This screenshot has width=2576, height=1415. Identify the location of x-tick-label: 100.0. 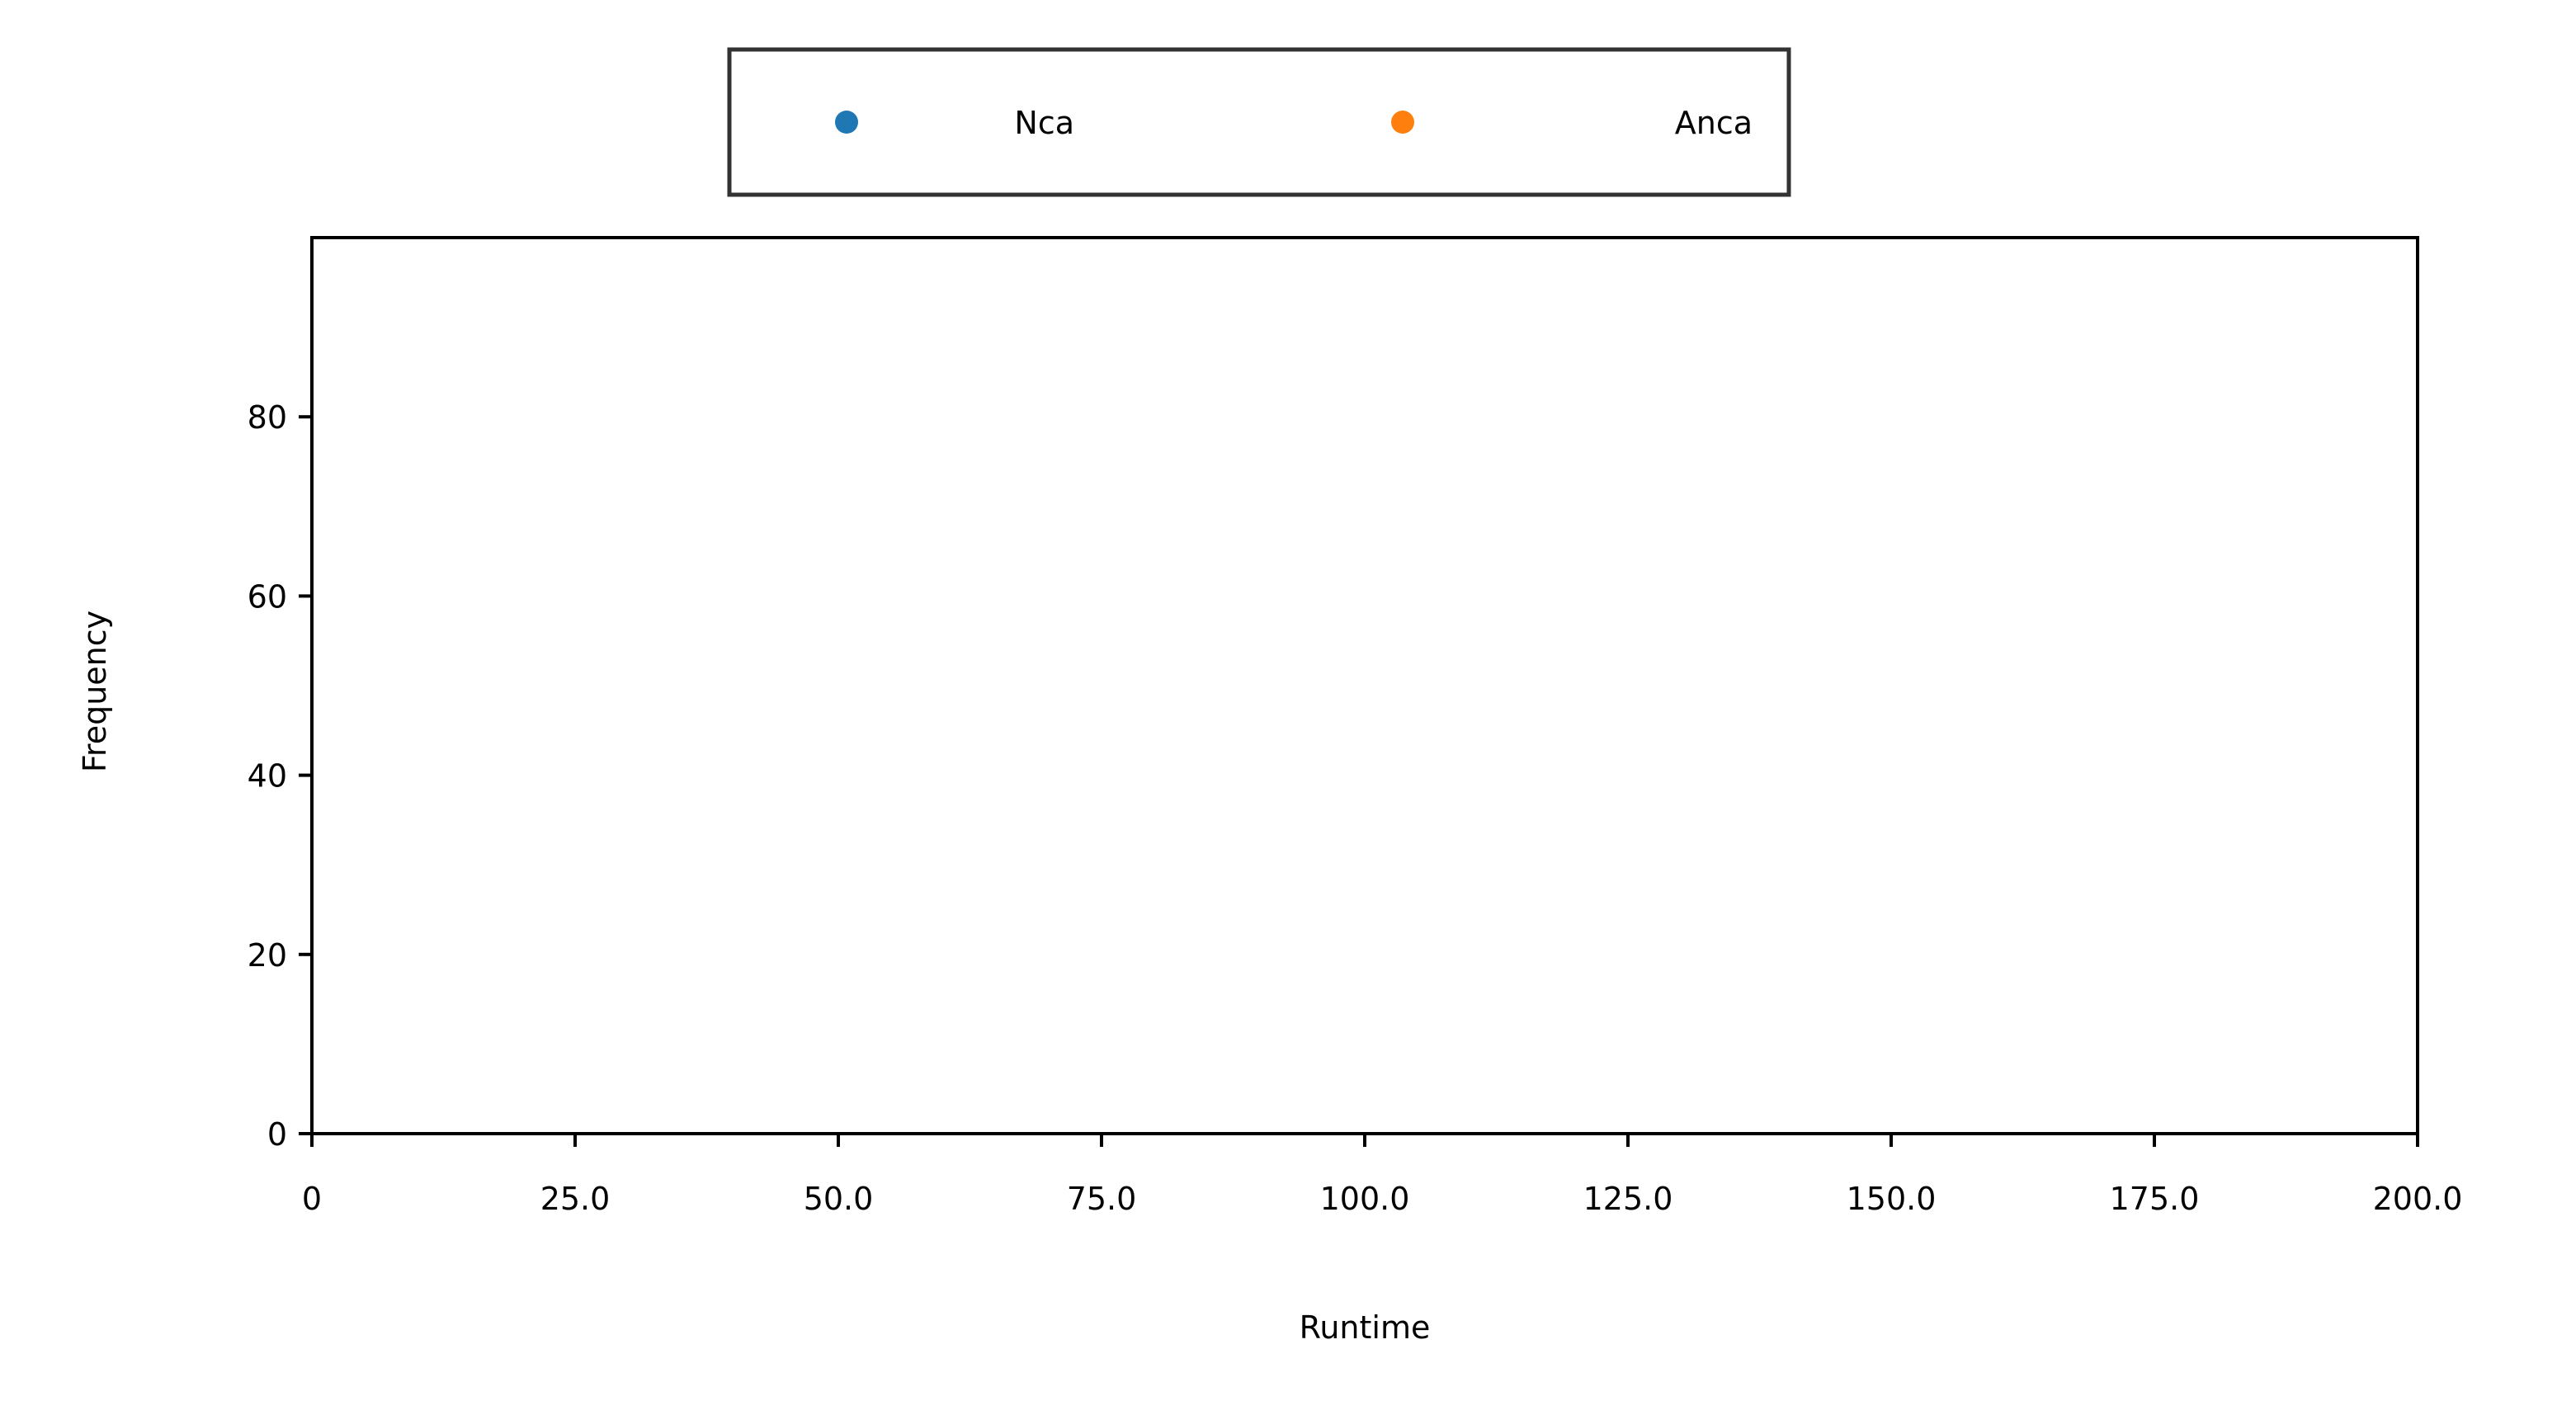
(1365, 1199).